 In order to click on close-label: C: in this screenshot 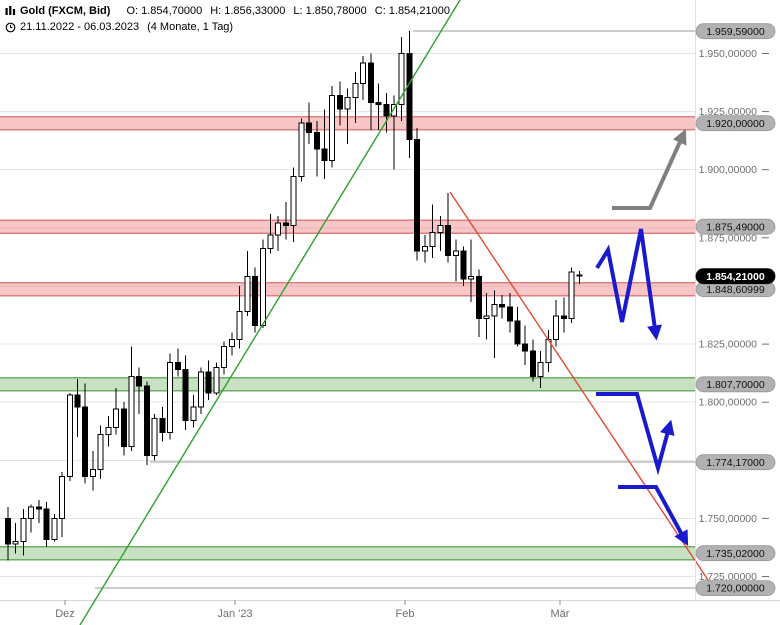, I will do `click(380, 11)`.